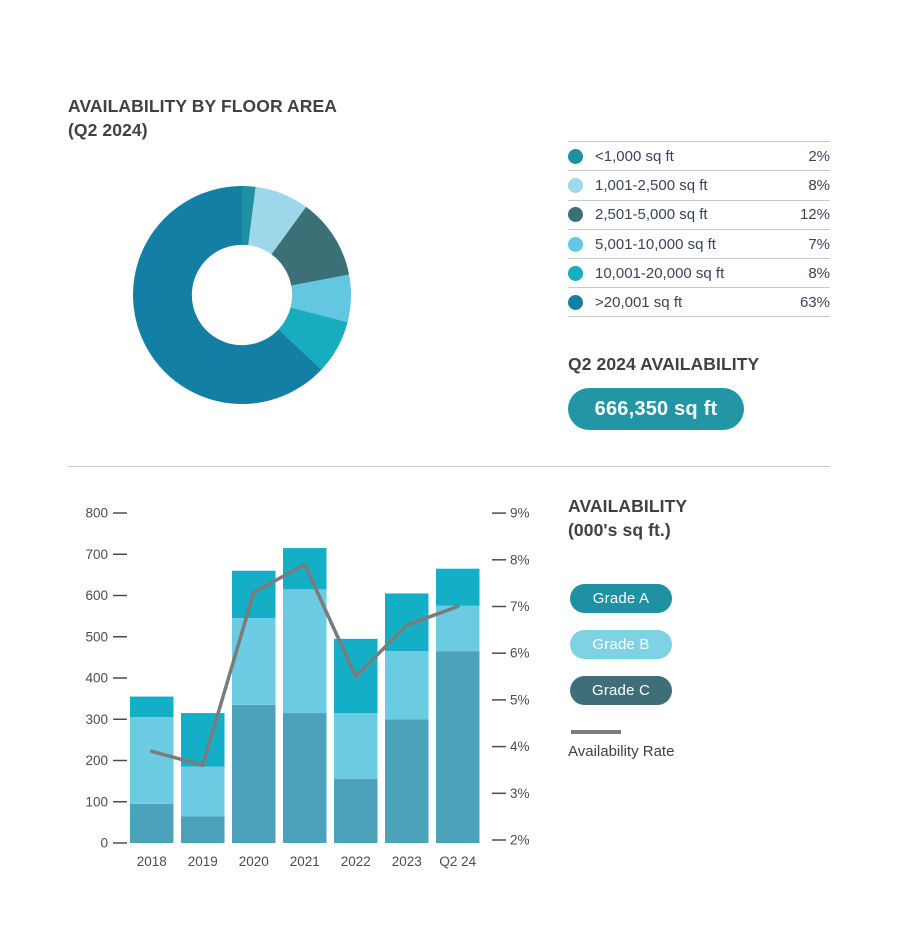  Describe the element at coordinates (96, 801) in the screenshot. I see `svg-text: 100` at that location.